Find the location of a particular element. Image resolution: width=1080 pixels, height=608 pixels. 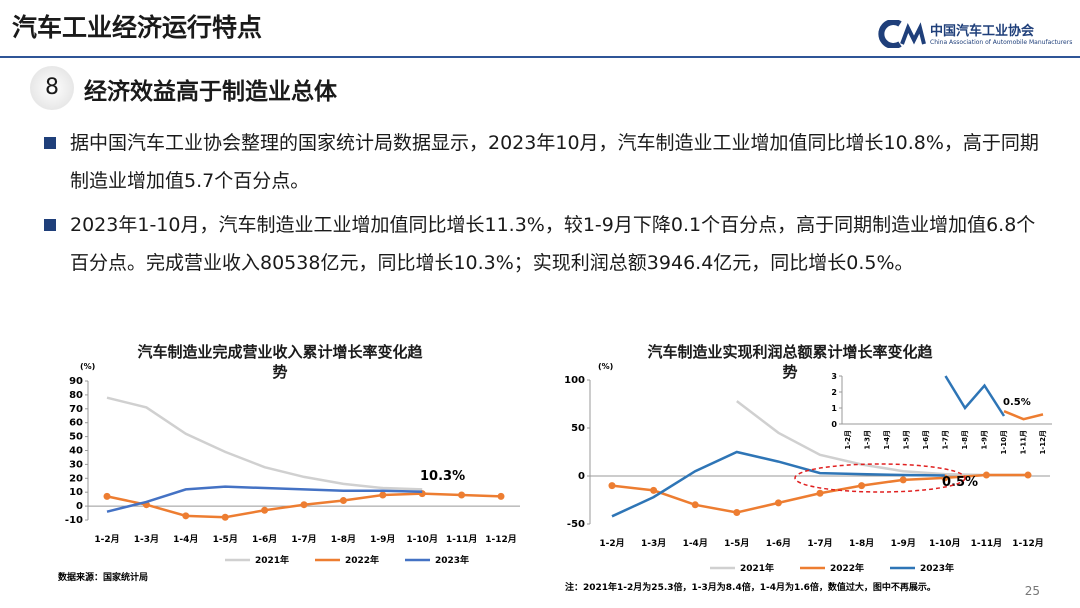

y-tick-label: 1 is located at coordinates (834, 408).